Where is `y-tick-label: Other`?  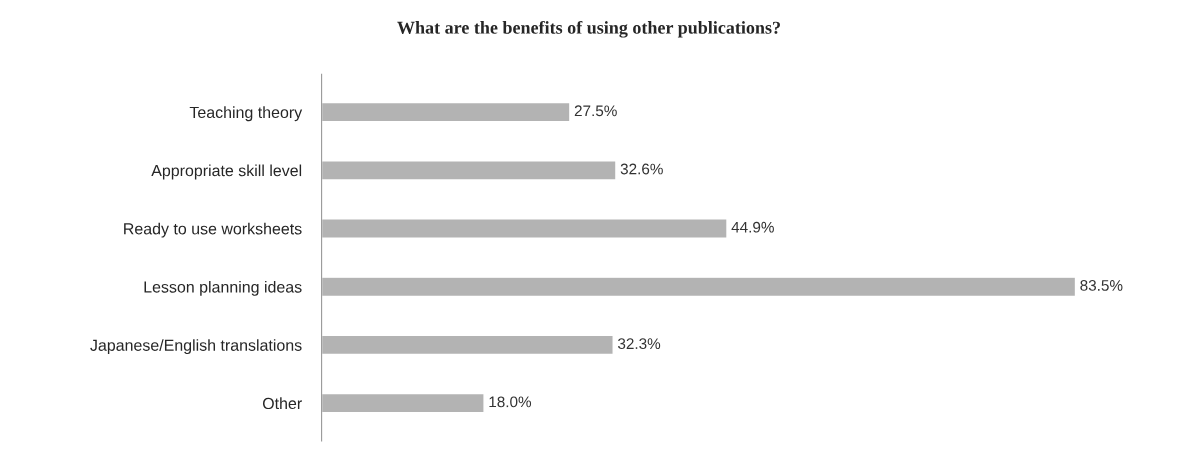 y-tick-label: Other is located at coordinates (282, 403).